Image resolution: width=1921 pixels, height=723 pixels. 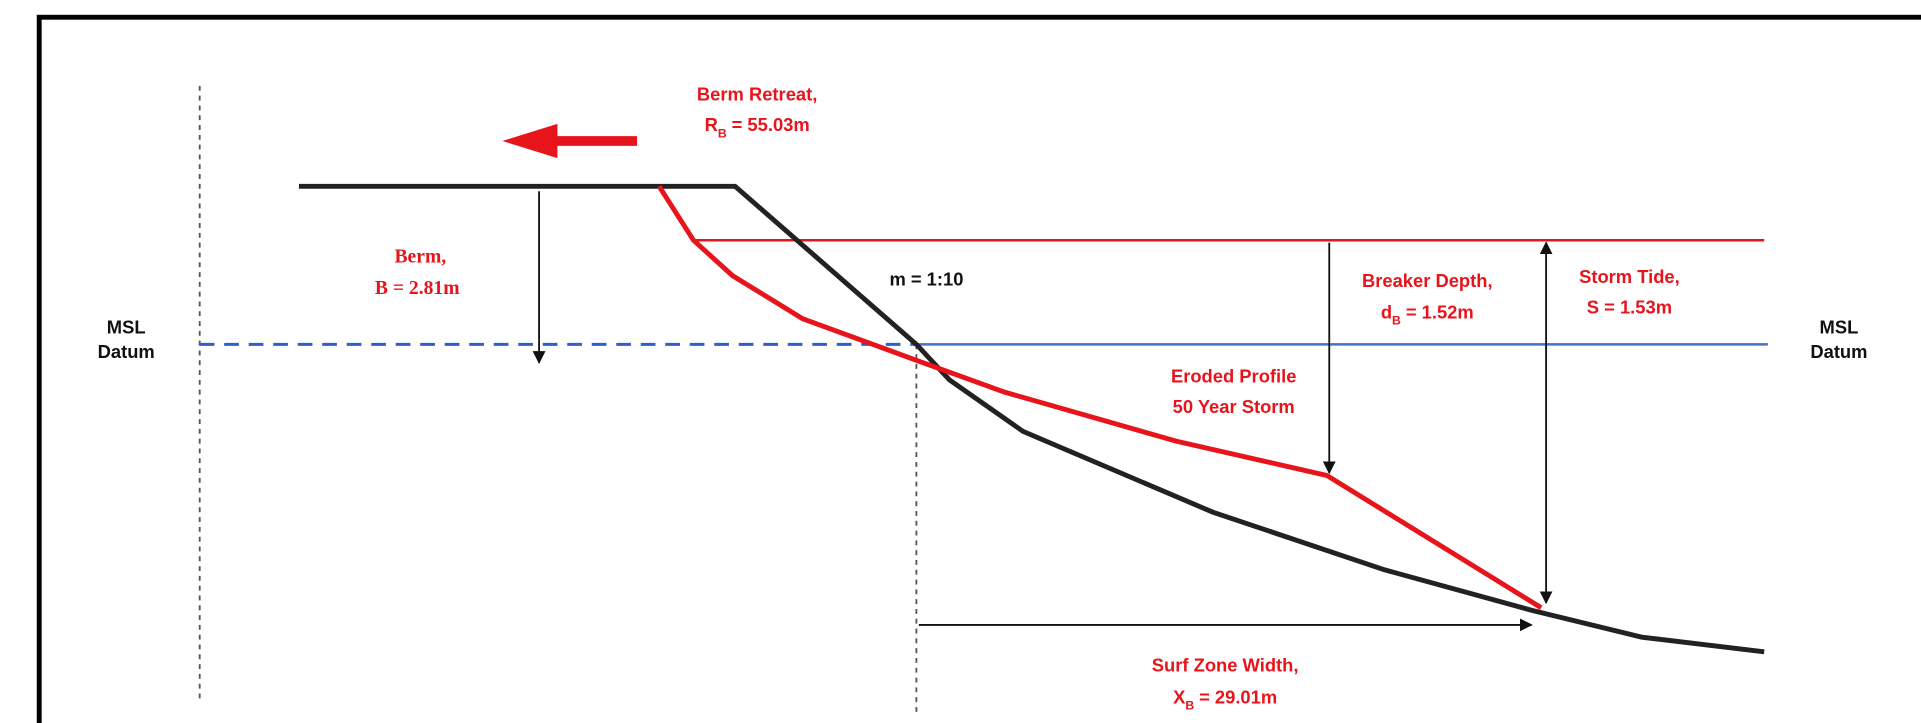 I want to click on label: XB = 29.01m, so click(x=1225, y=699).